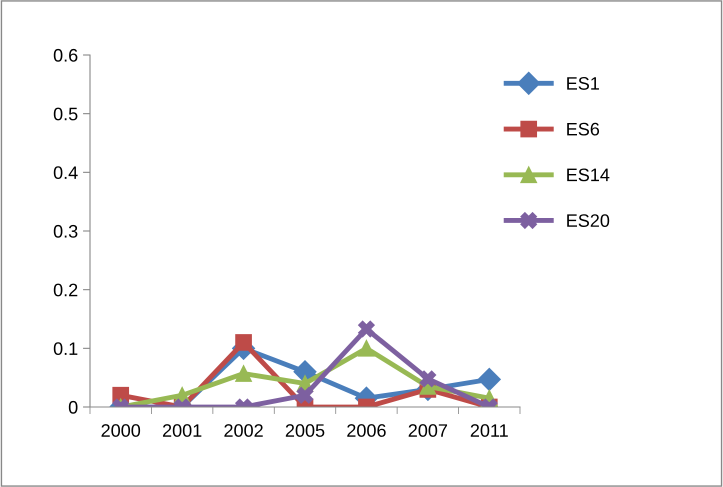  I want to click on y-tick-label: 0.5, so click(66, 114).